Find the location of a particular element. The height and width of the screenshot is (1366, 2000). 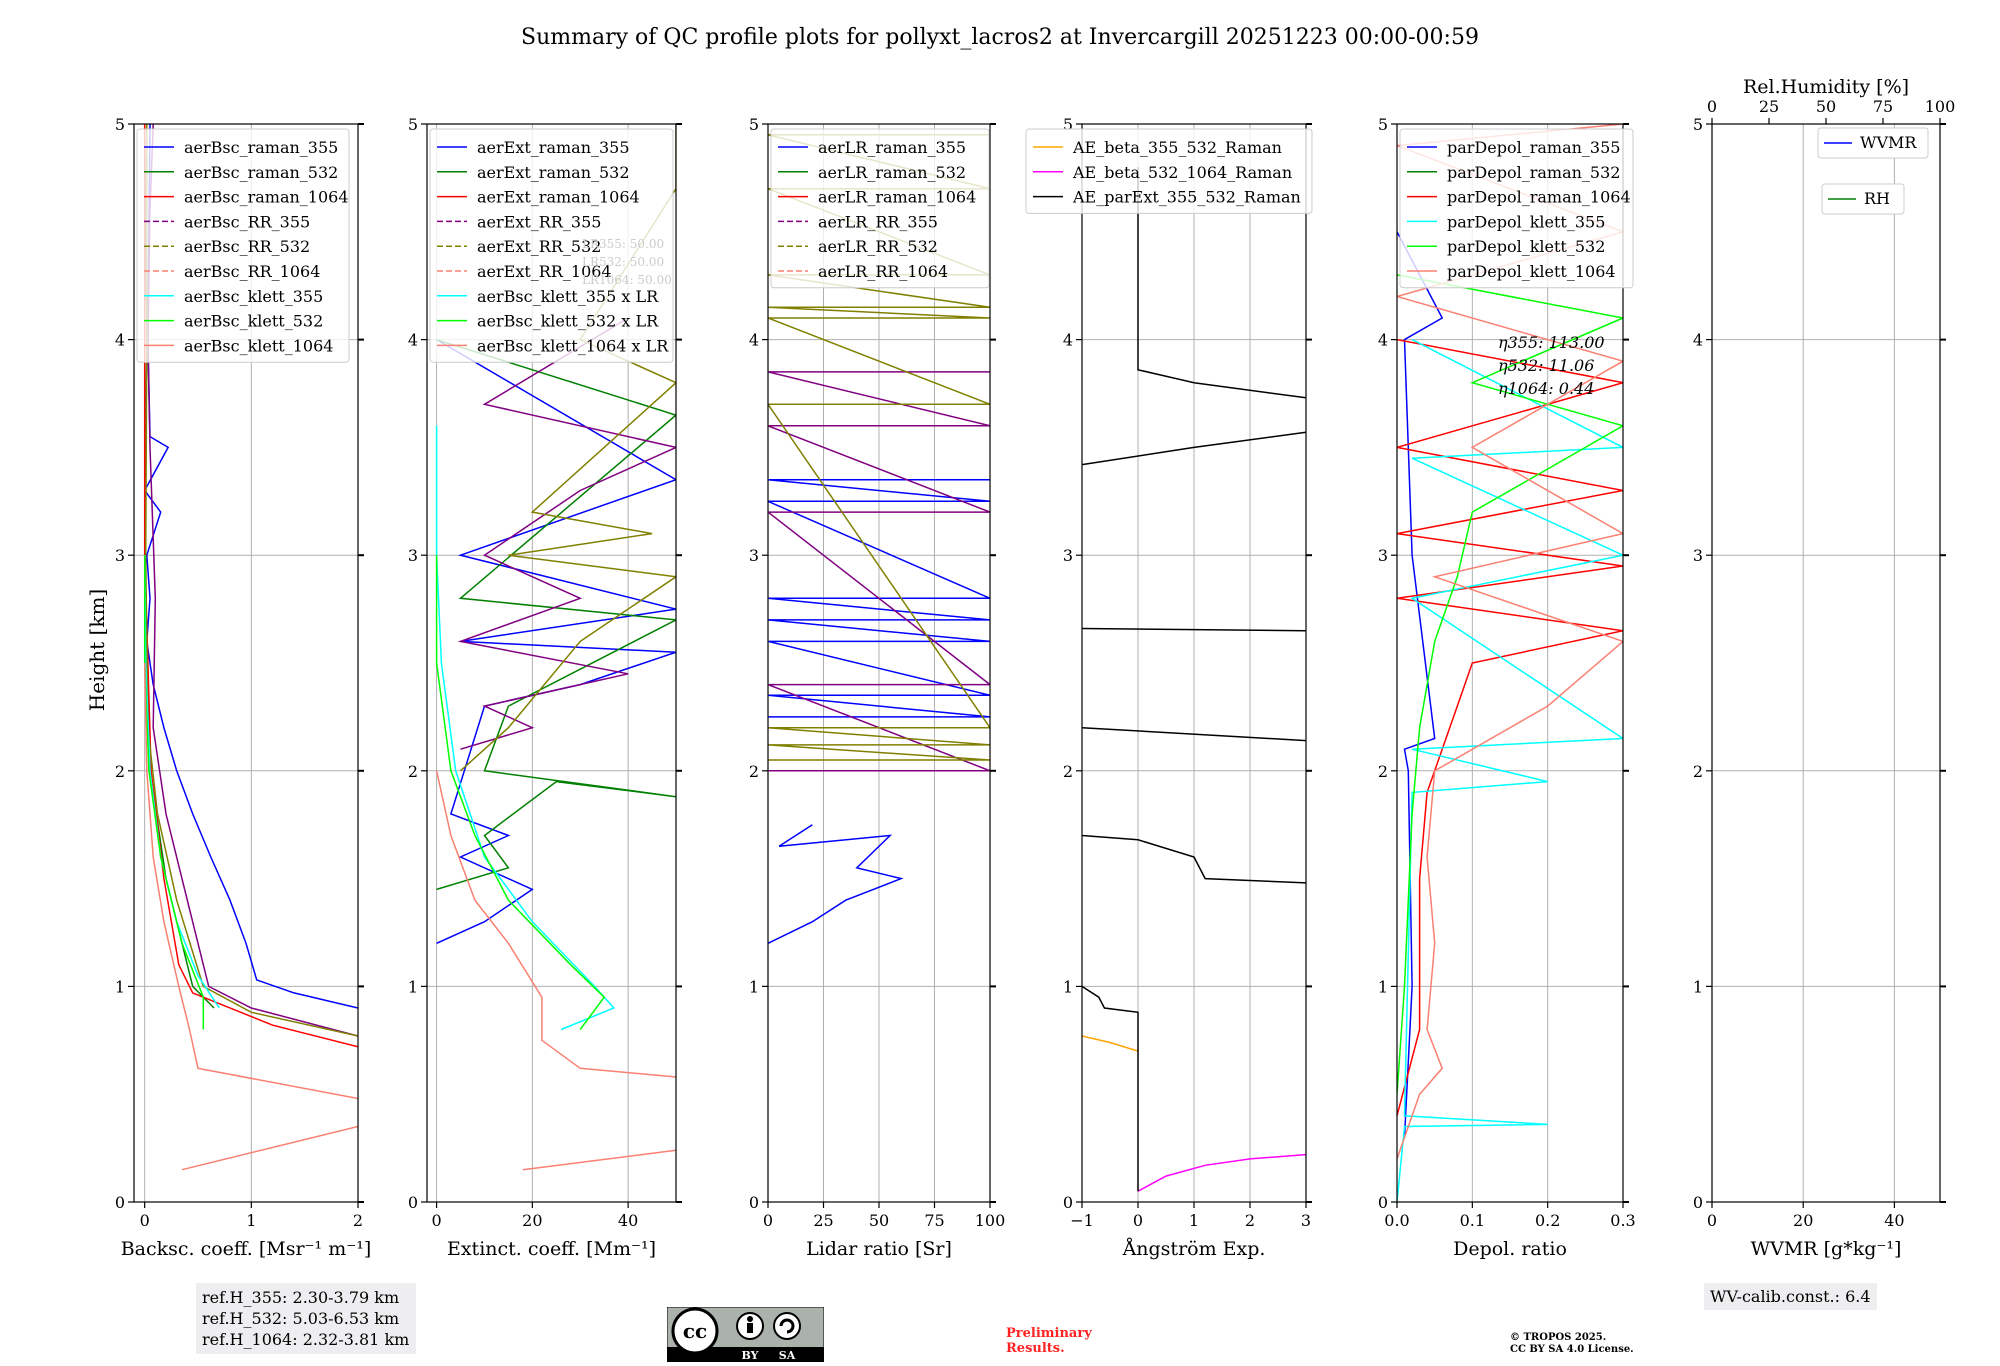

y-axis-label: Height [km] is located at coordinates (97, 650).